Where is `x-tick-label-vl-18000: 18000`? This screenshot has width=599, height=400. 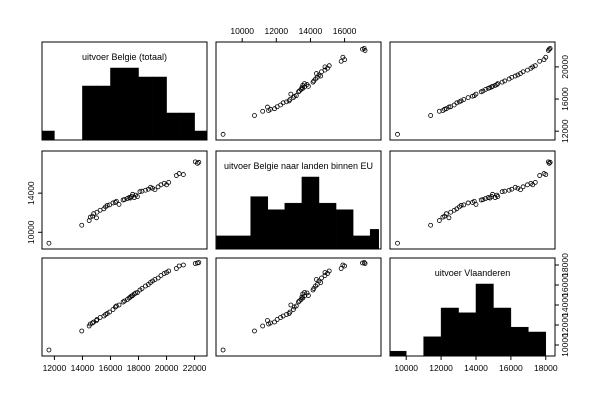
x-tick-label-vl-18000: 18000 is located at coordinates (546, 368).